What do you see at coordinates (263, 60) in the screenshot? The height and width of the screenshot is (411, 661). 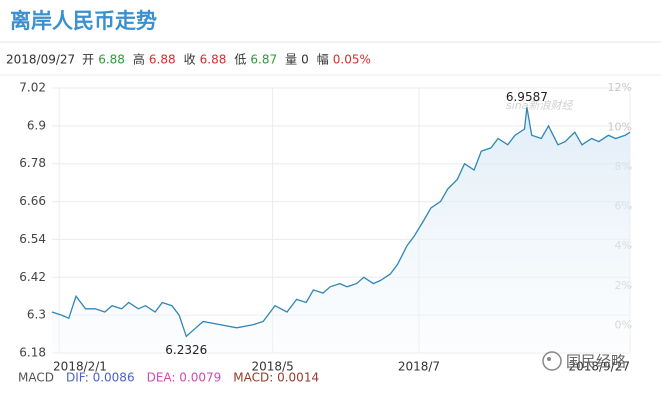 I see `quote-value: 6.87` at bounding box center [263, 60].